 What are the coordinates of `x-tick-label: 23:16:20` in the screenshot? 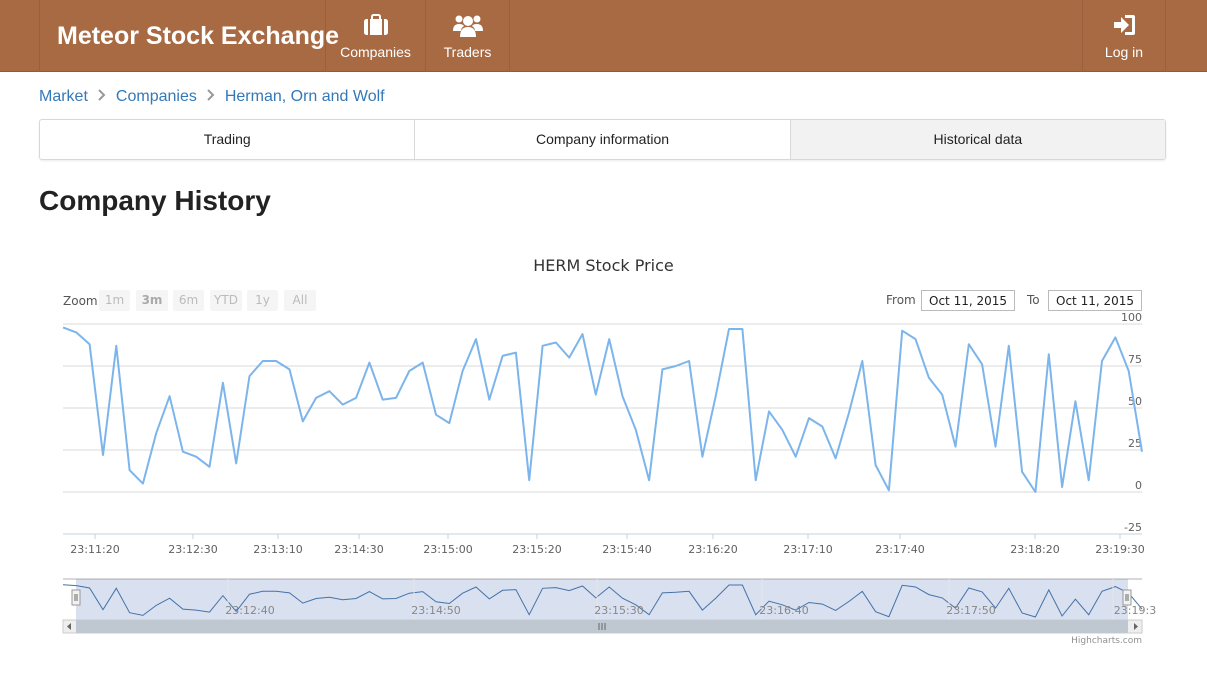 It's located at (712, 549).